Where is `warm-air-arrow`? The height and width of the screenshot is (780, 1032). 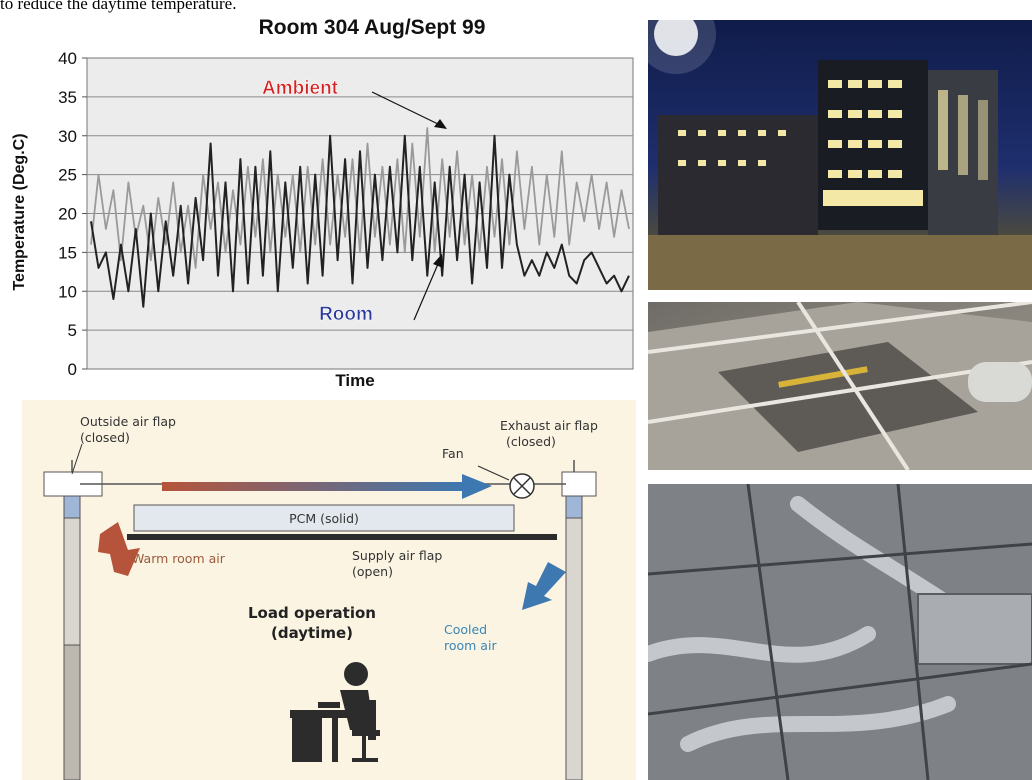
warm-air-arrow is located at coordinates (119, 549).